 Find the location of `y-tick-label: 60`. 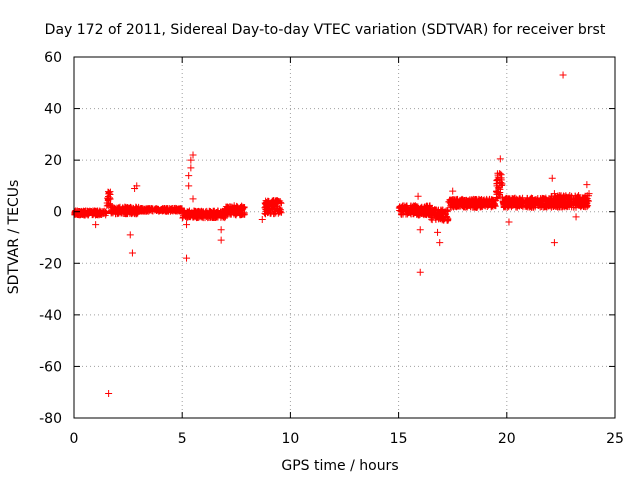

y-tick-label: 60 is located at coordinates (53, 58).